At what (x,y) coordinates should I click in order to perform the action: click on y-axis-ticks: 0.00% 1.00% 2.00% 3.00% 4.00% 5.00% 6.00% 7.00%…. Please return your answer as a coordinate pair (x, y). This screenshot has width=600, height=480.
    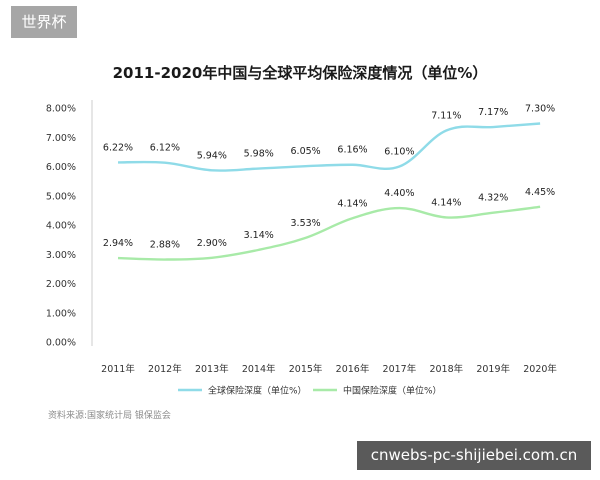
    Looking at the image, I should click on (61, 226).